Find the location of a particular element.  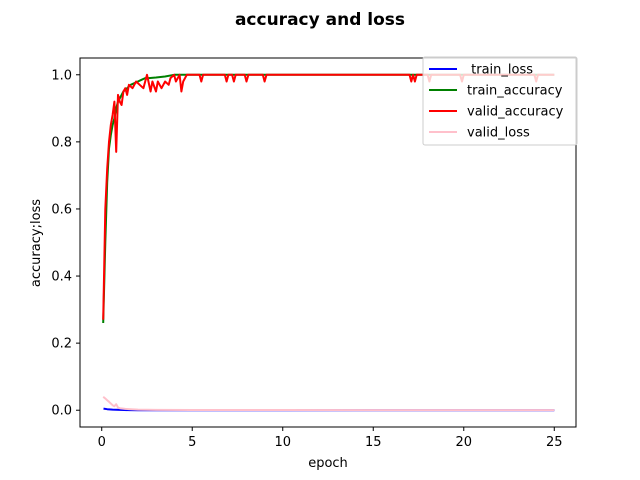

x-tick-label: 10 is located at coordinates (282, 442).